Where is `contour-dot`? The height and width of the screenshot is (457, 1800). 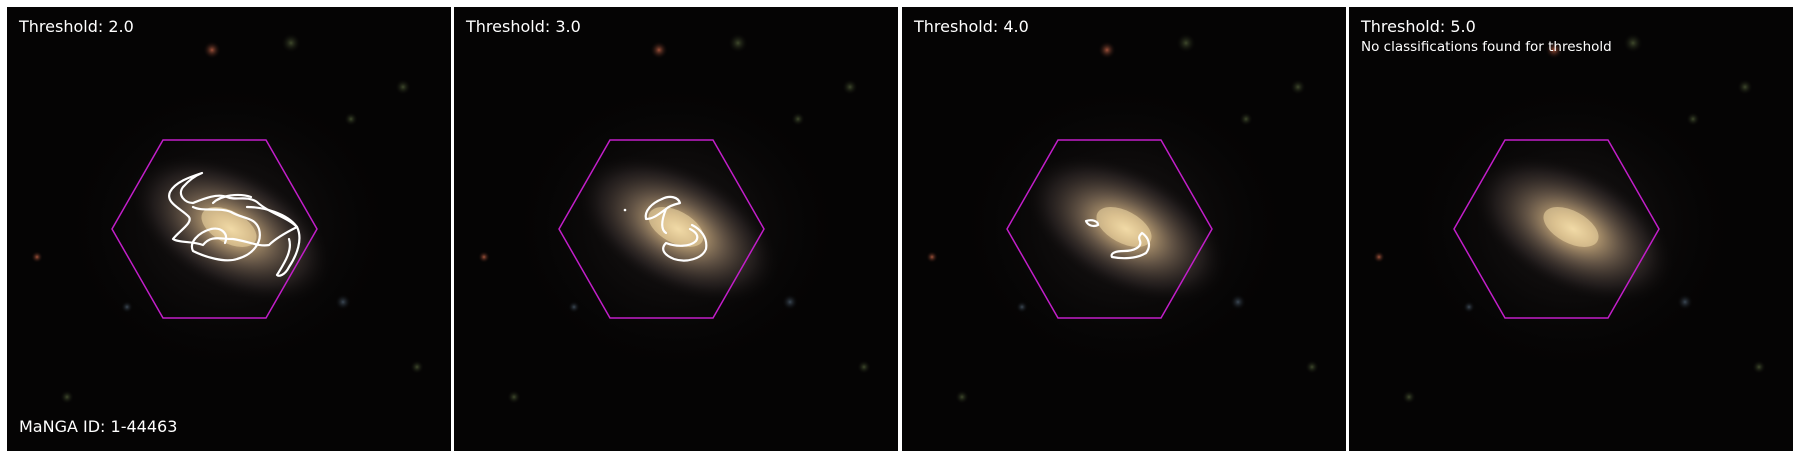
contour-dot is located at coordinates (625, 210).